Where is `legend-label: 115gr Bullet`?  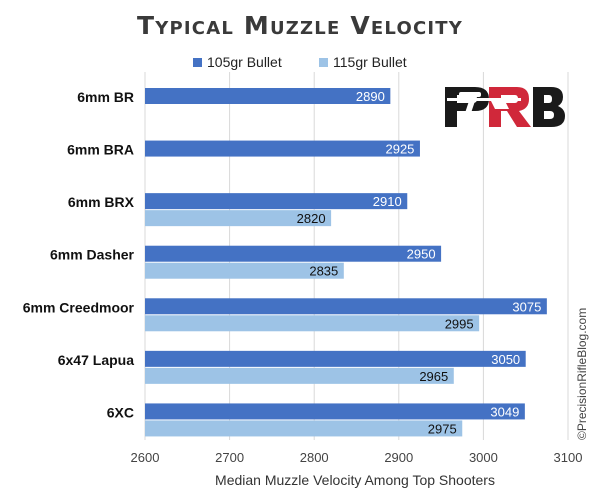
legend-label: 115gr Bullet is located at coordinates (370, 62).